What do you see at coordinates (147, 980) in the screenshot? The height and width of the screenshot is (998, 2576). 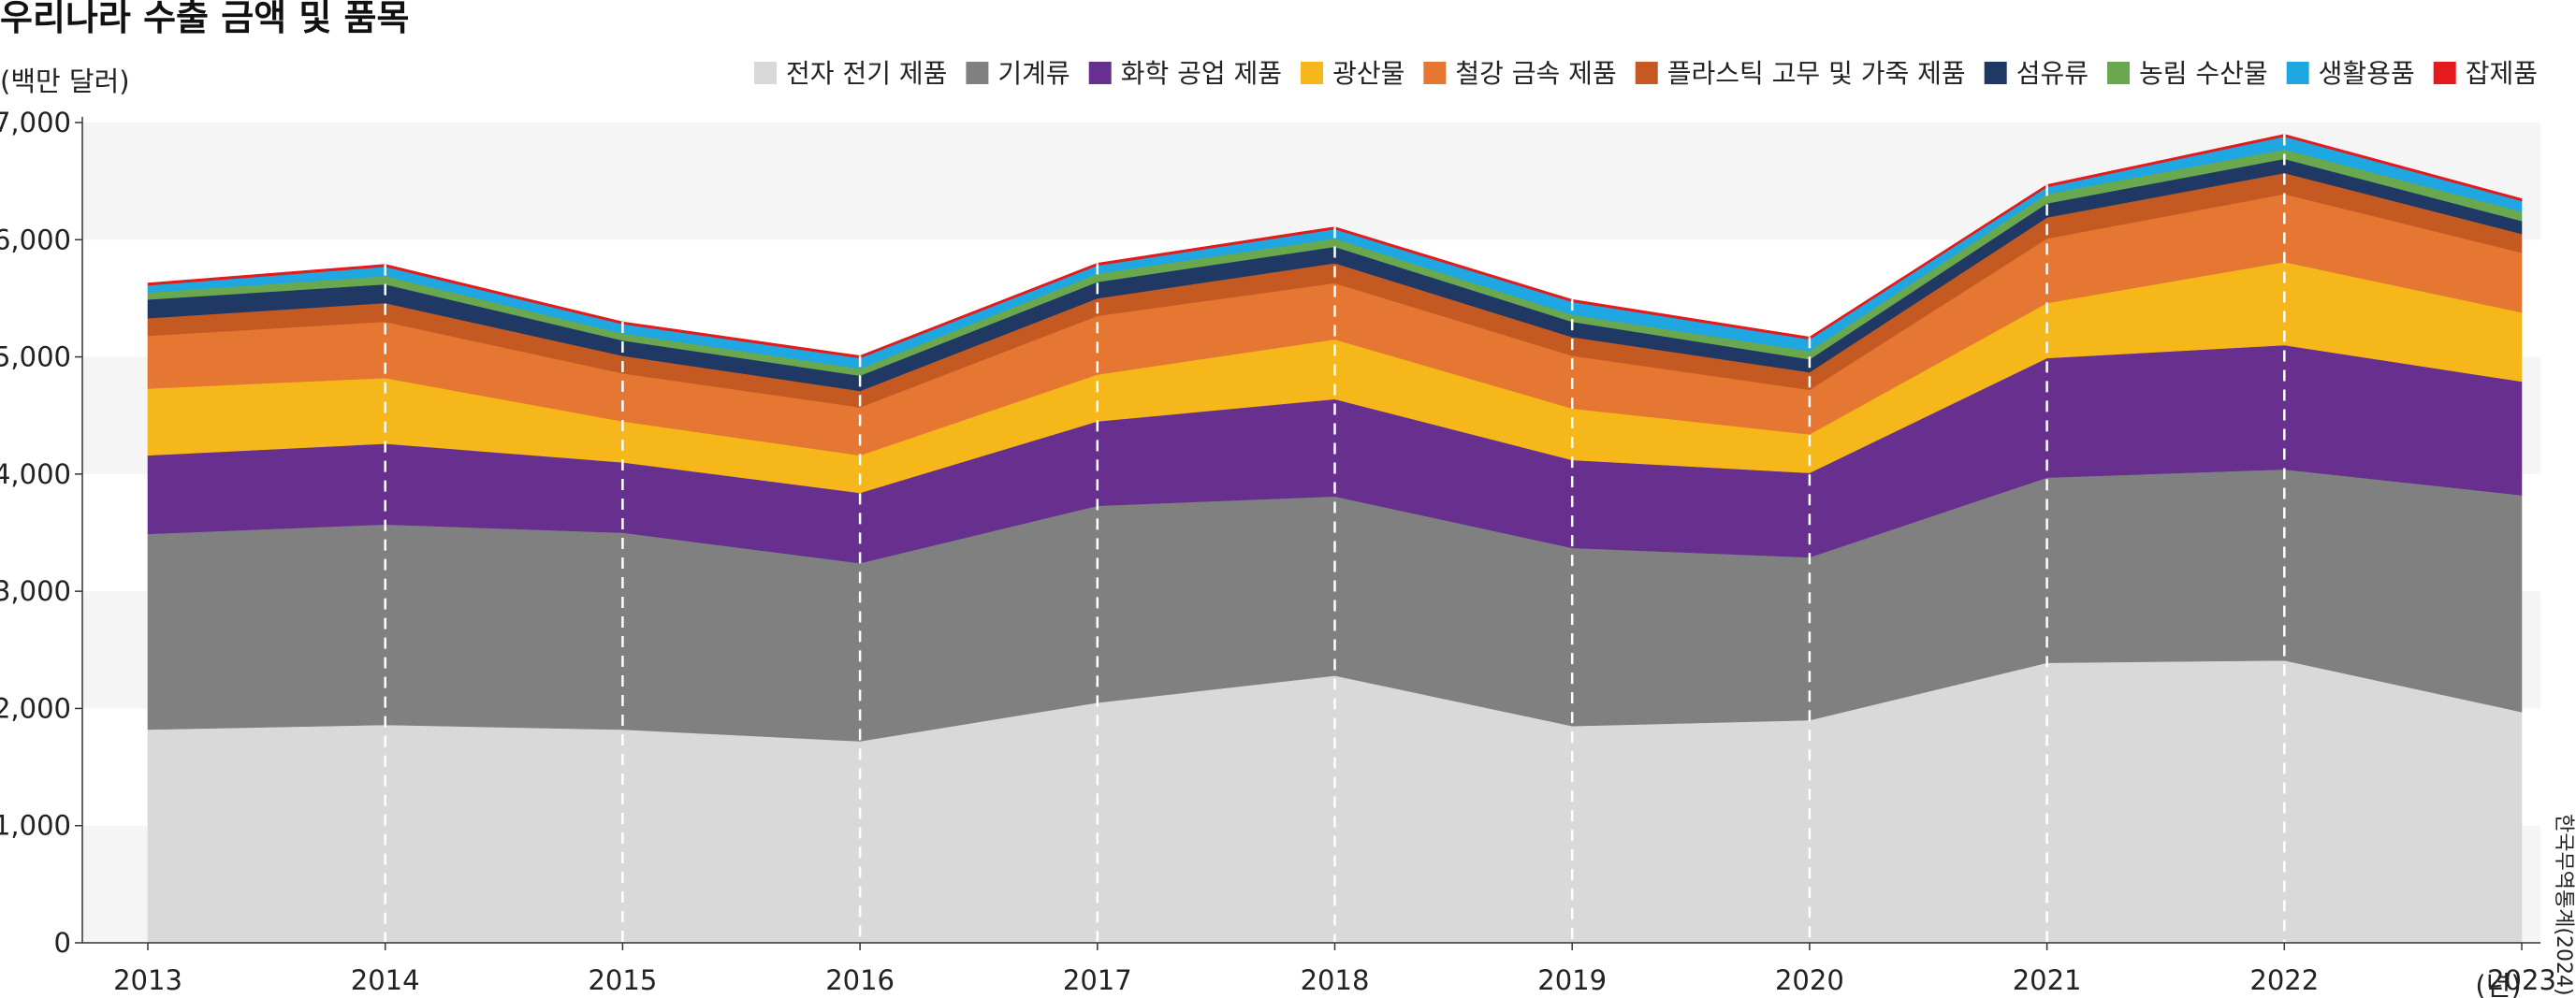 I see `x-tick-label: 2013` at bounding box center [147, 980].